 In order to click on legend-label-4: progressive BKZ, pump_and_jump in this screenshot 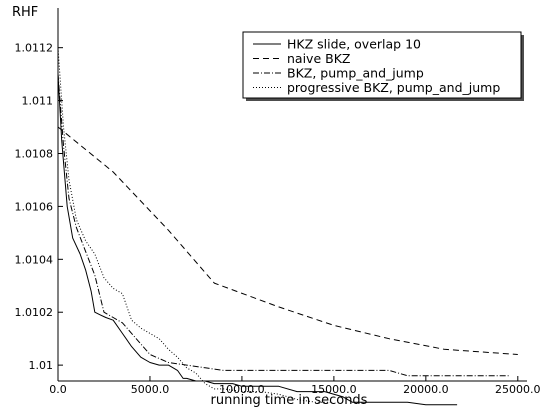, I will do `click(393, 87)`.